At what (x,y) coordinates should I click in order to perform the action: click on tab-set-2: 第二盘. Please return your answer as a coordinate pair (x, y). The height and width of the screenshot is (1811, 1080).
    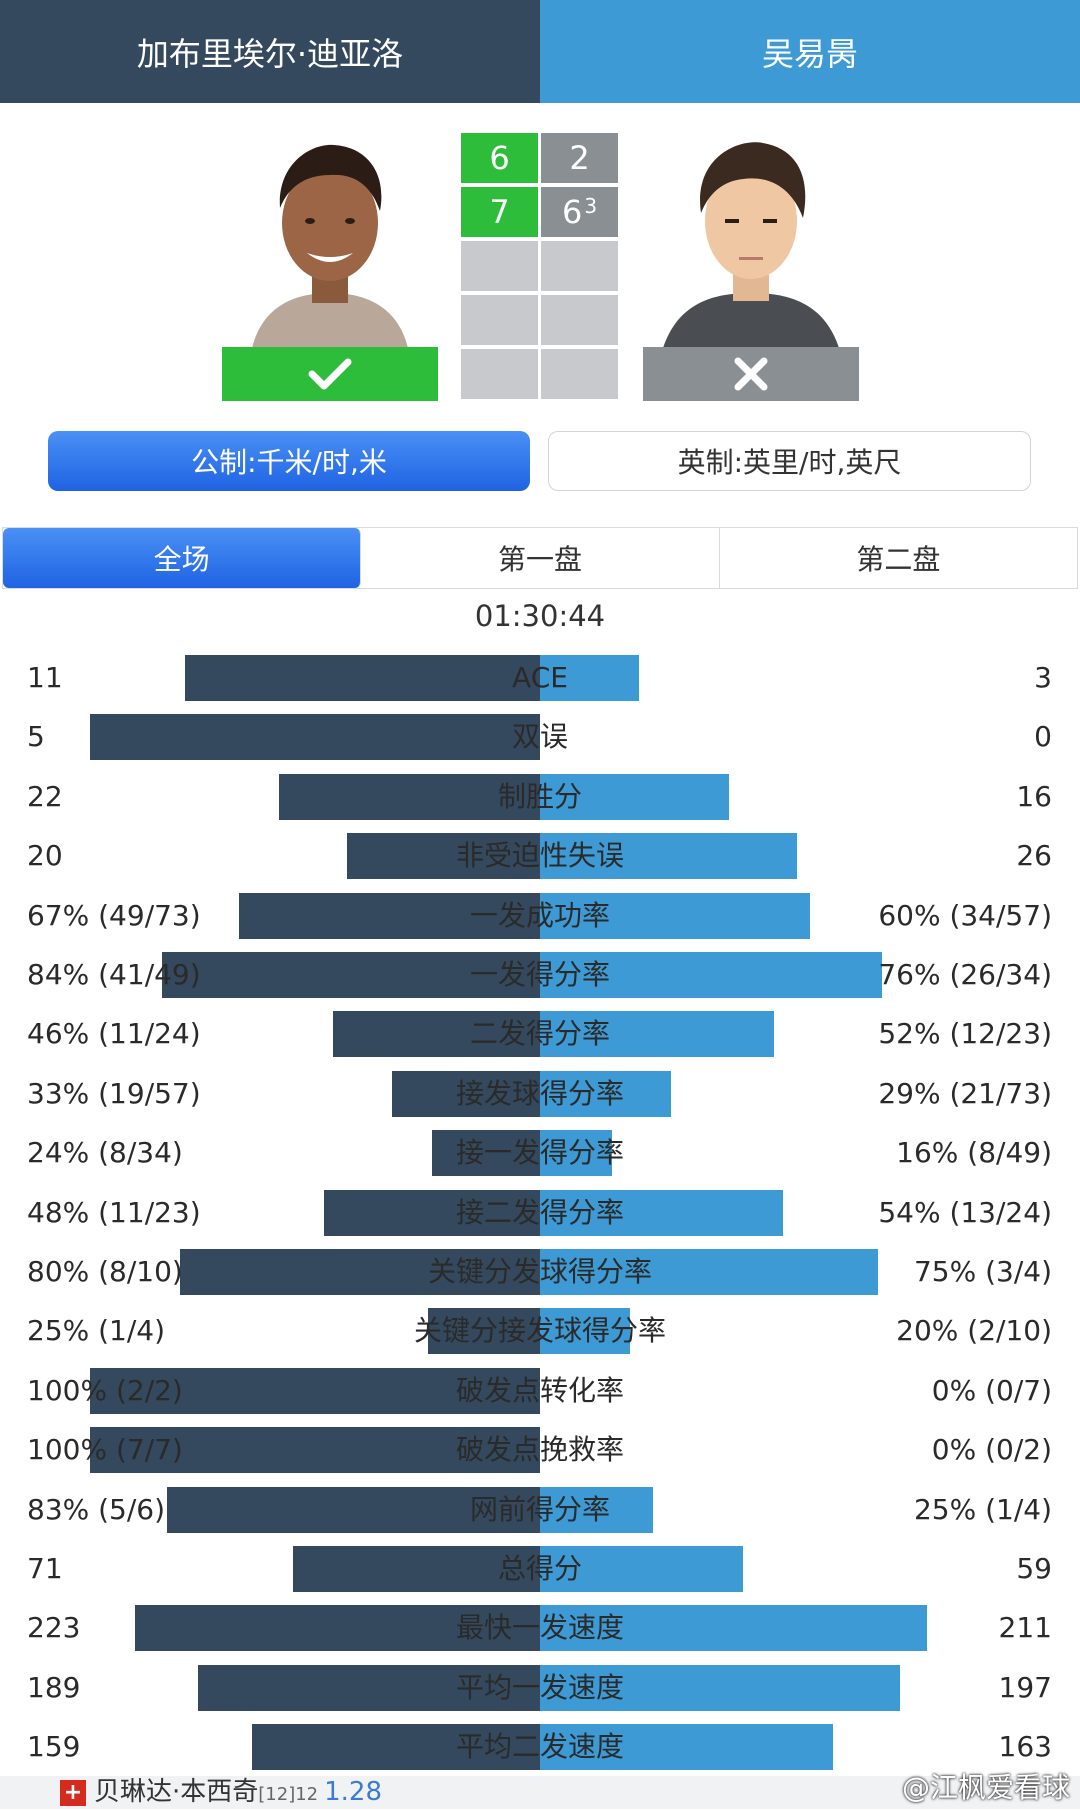
    Looking at the image, I should click on (898, 559).